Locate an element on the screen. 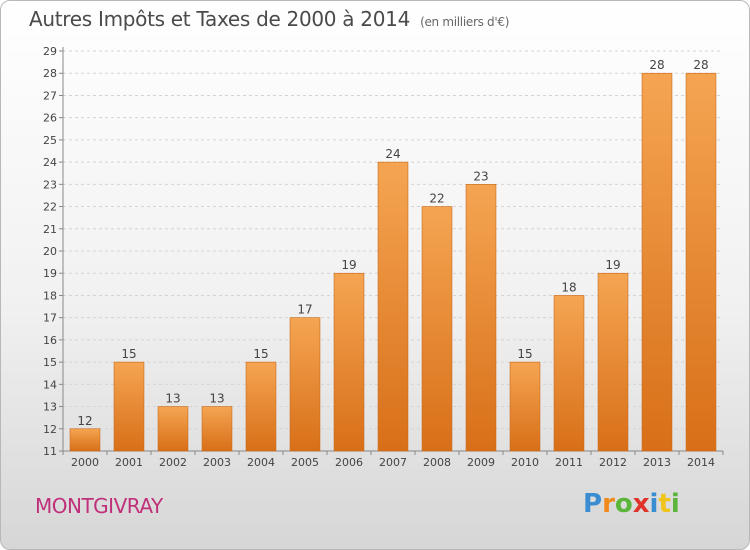 This screenshot has width=750, height=550. bar-2002 is located at coordinates (173, 429).